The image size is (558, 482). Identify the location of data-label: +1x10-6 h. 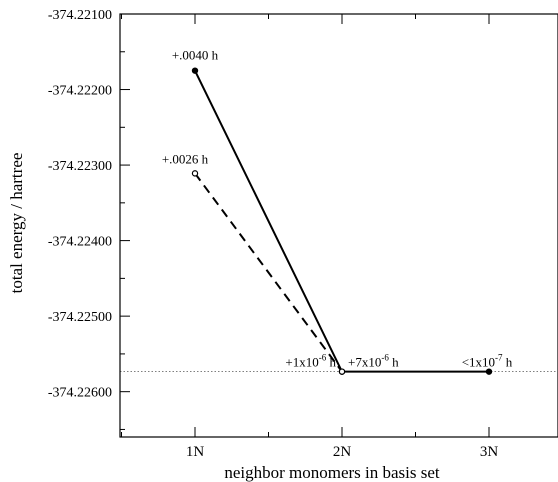
(310, 361).